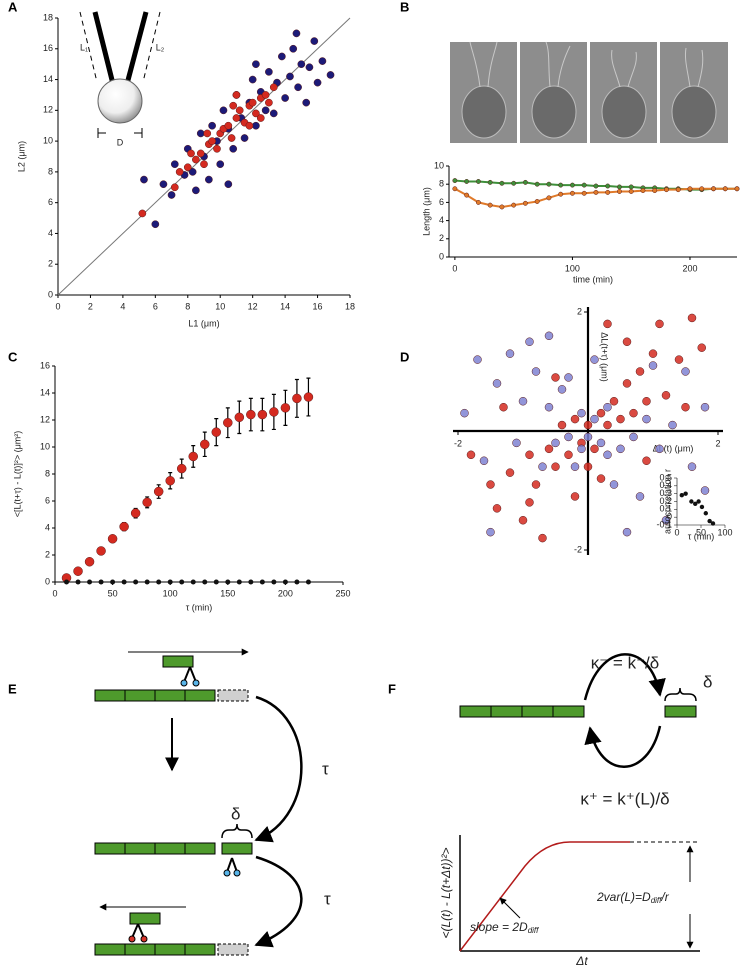 The width and height of the screenshot is (747, 968). What do you see at coordinates (122, 306) in the screenshot?
I see `x-tick-label: 4` at bounding box center [122, 306].